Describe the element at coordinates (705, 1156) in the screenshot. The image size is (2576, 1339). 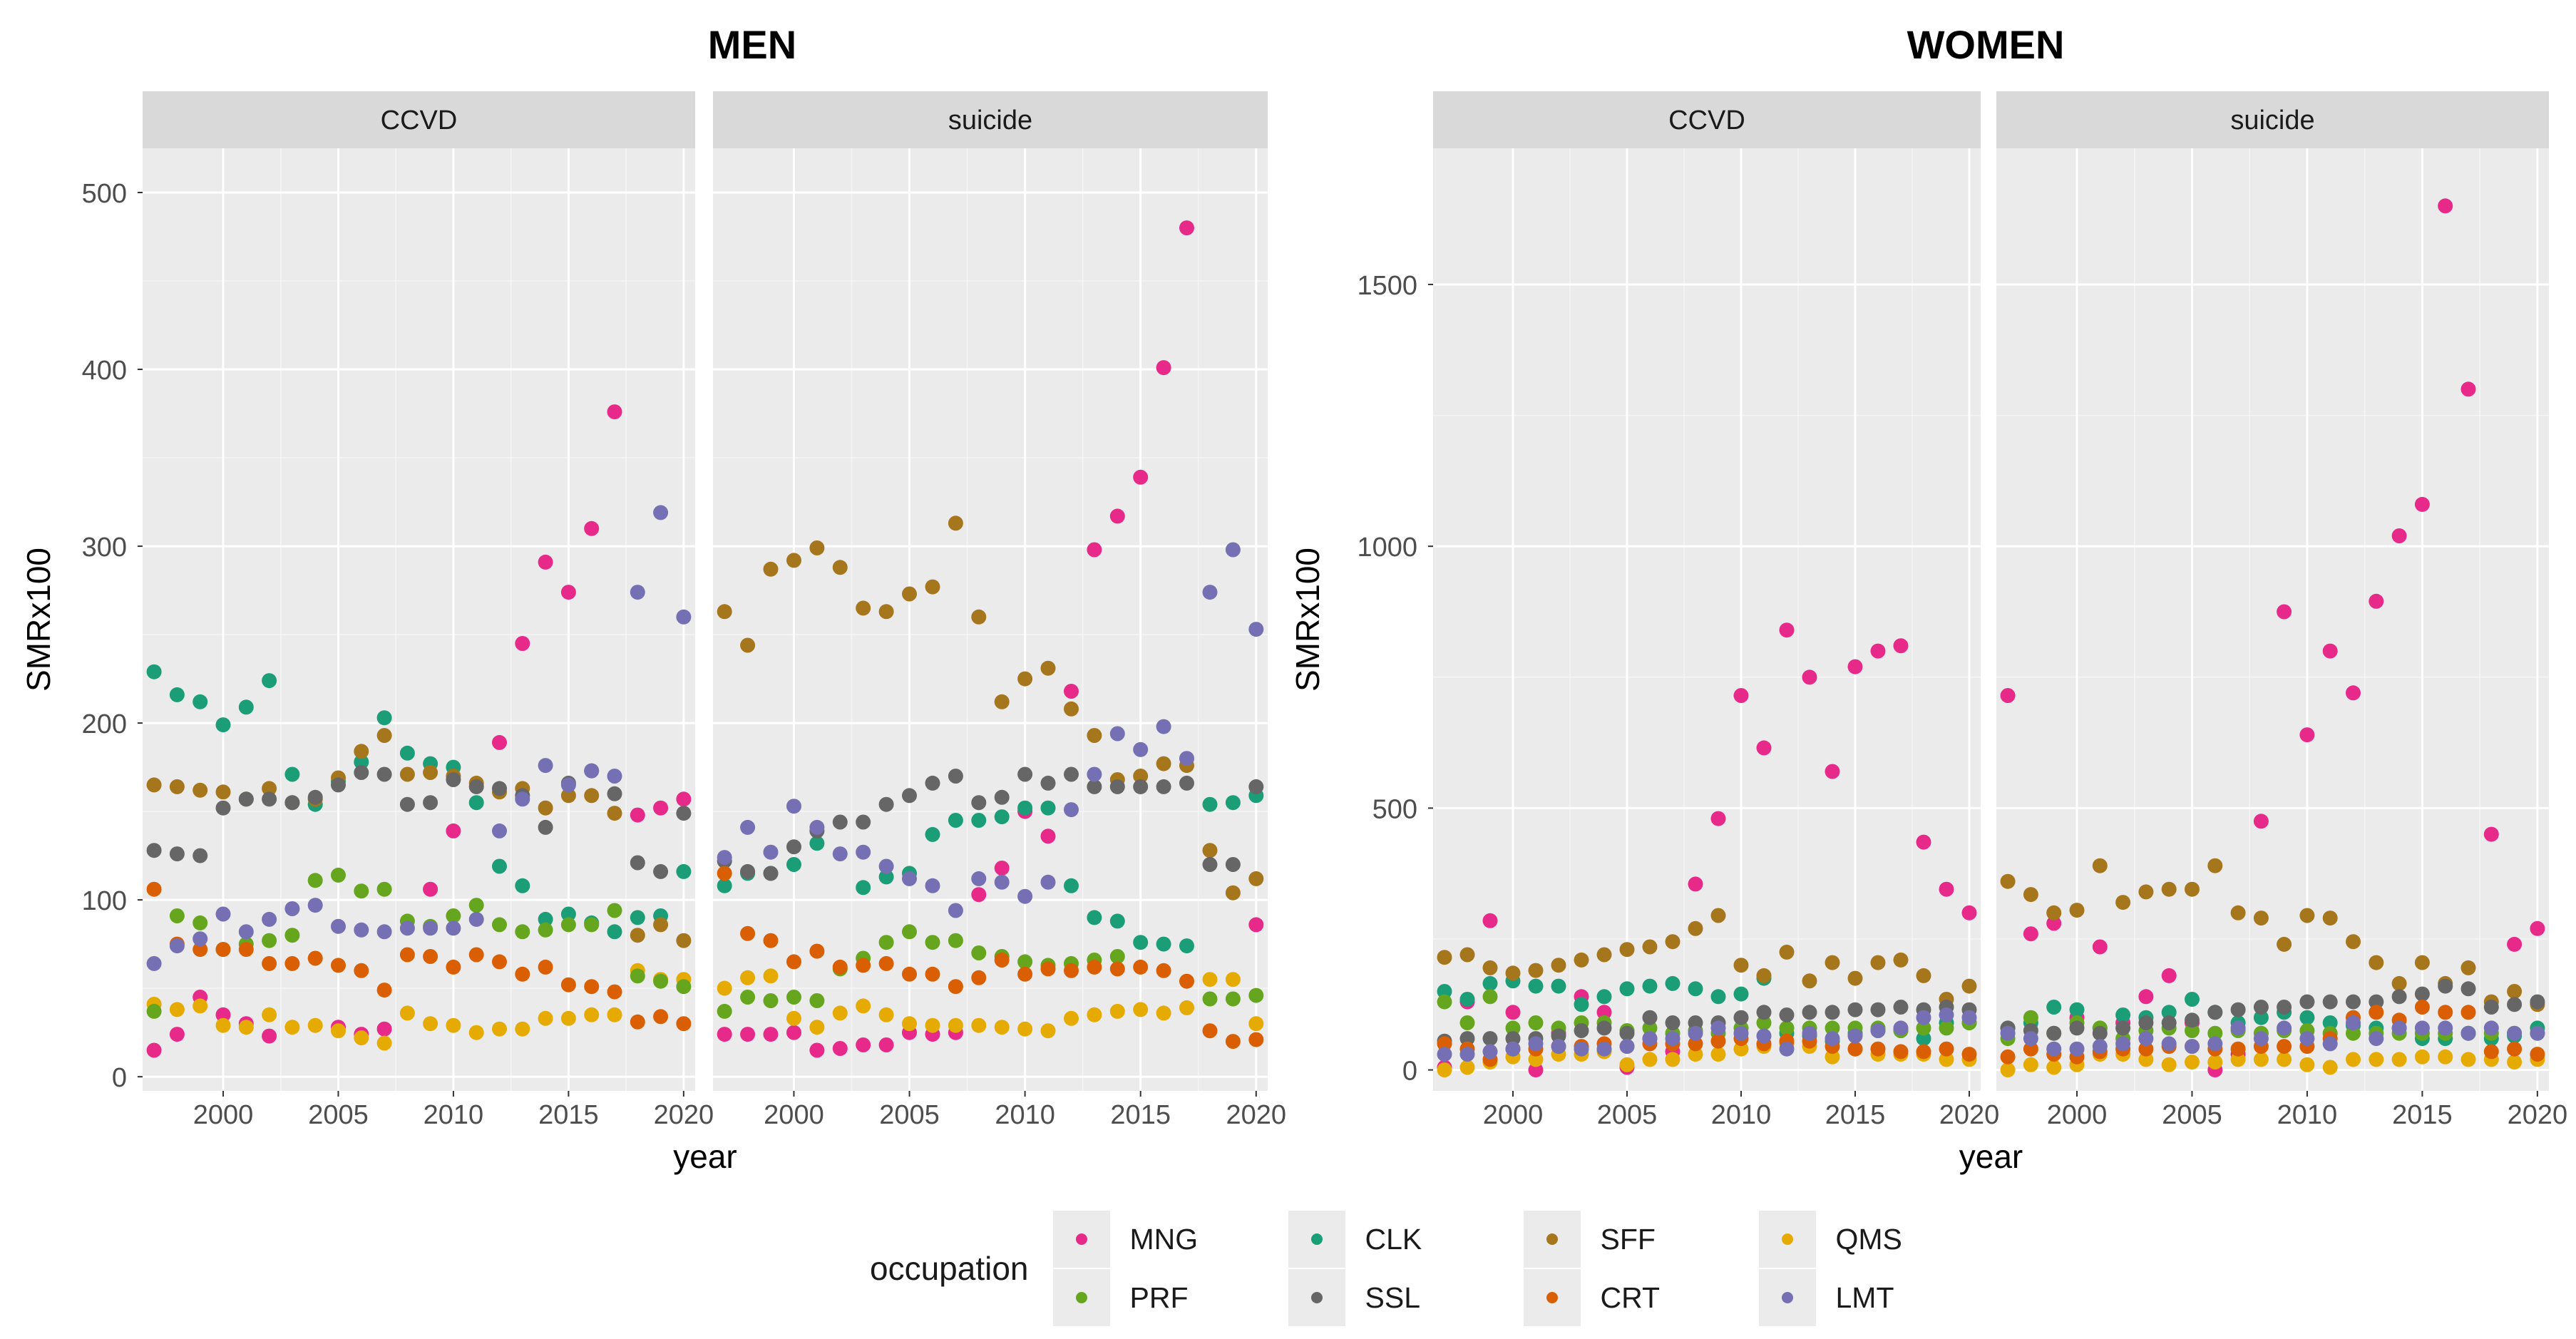
I see `x-axis-label: year` at that location.